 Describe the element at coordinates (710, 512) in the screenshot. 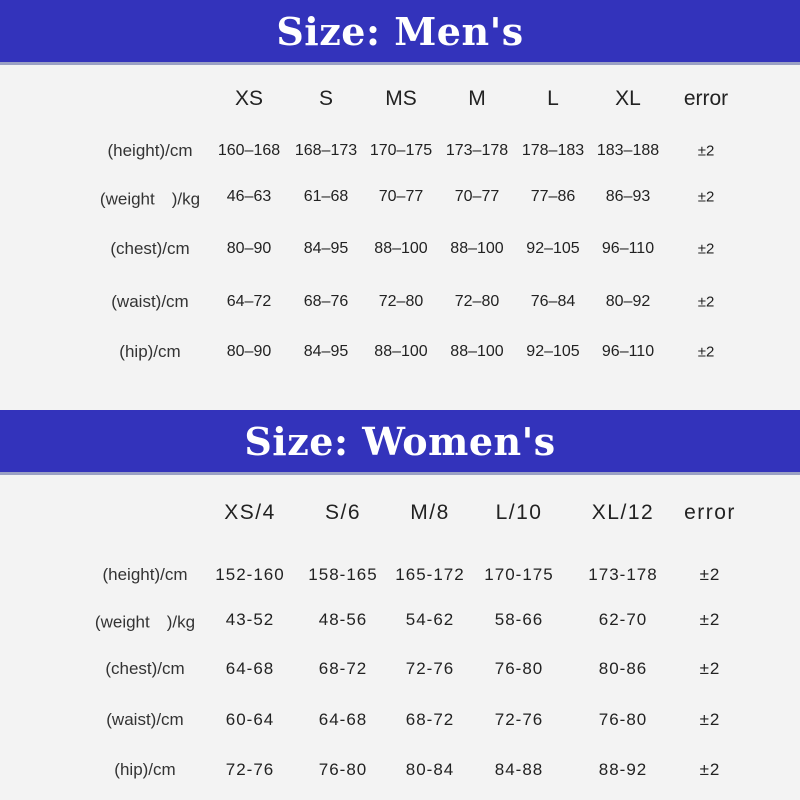

I see `women-column-header: error` at that location.